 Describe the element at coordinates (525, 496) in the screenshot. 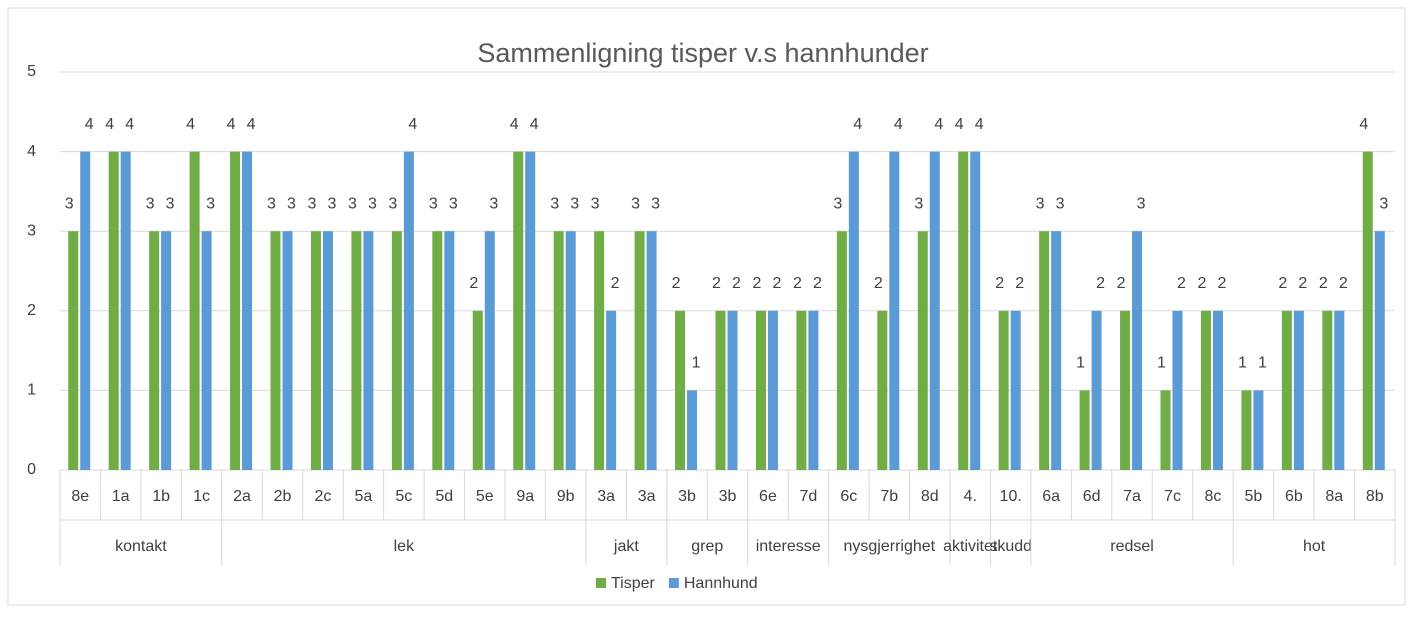

I see `x-tick-label: 9a` at that location.